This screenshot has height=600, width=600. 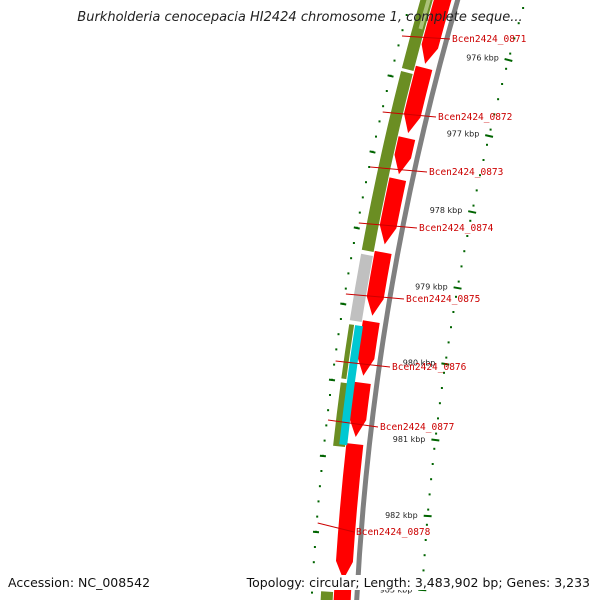 What do you see at coordinates (80, 582) in the screenshot?
I see `accession-text: Accession: NC_008542` at bounding box center [80, 582].